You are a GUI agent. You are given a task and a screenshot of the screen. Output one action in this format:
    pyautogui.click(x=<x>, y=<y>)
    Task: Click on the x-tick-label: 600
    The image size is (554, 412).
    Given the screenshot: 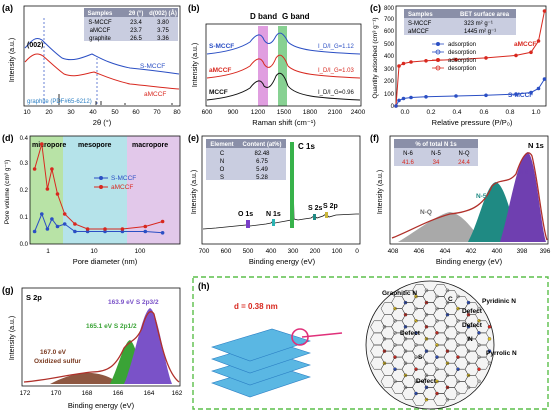 What is the action you would take?
    pyautogui.click(x=207, y=112)
    